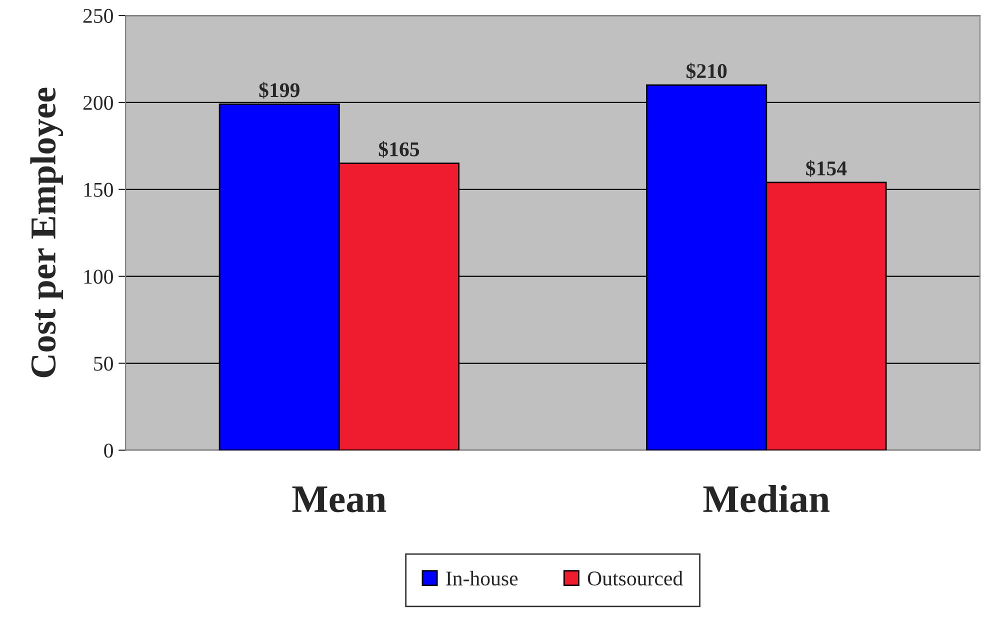  I want to click on y-tick-label: 150, so click(98, 189).